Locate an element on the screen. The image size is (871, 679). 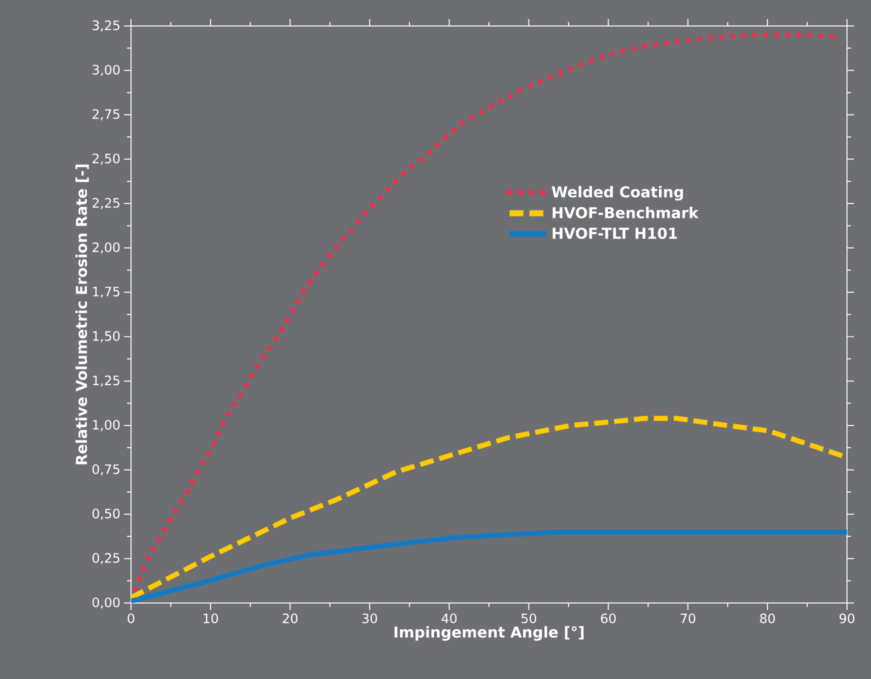
x-tick-label: 10 is located at coordinates (211, 619).